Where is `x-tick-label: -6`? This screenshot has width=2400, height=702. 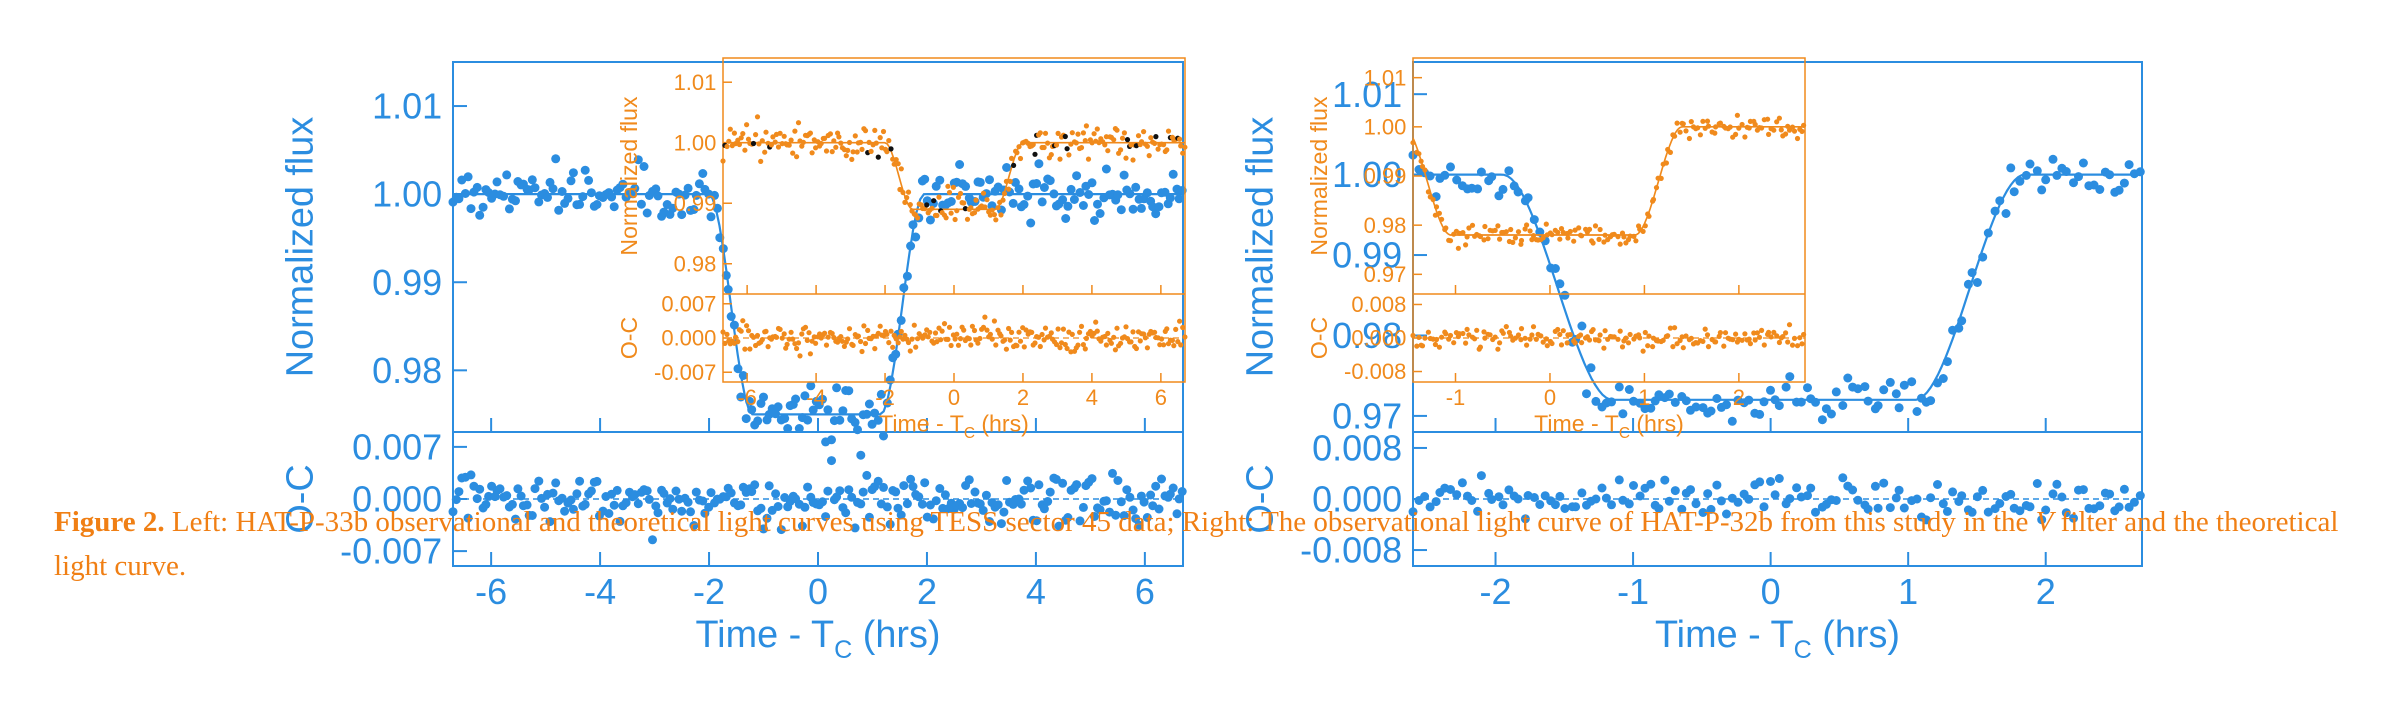 x-tick-label: -6 is located at coordinates (491, 591).